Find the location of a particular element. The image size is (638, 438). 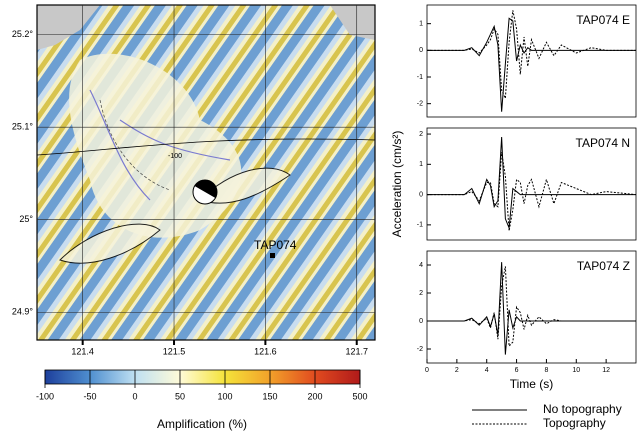

station-marker is located at coordinates (272, 255).